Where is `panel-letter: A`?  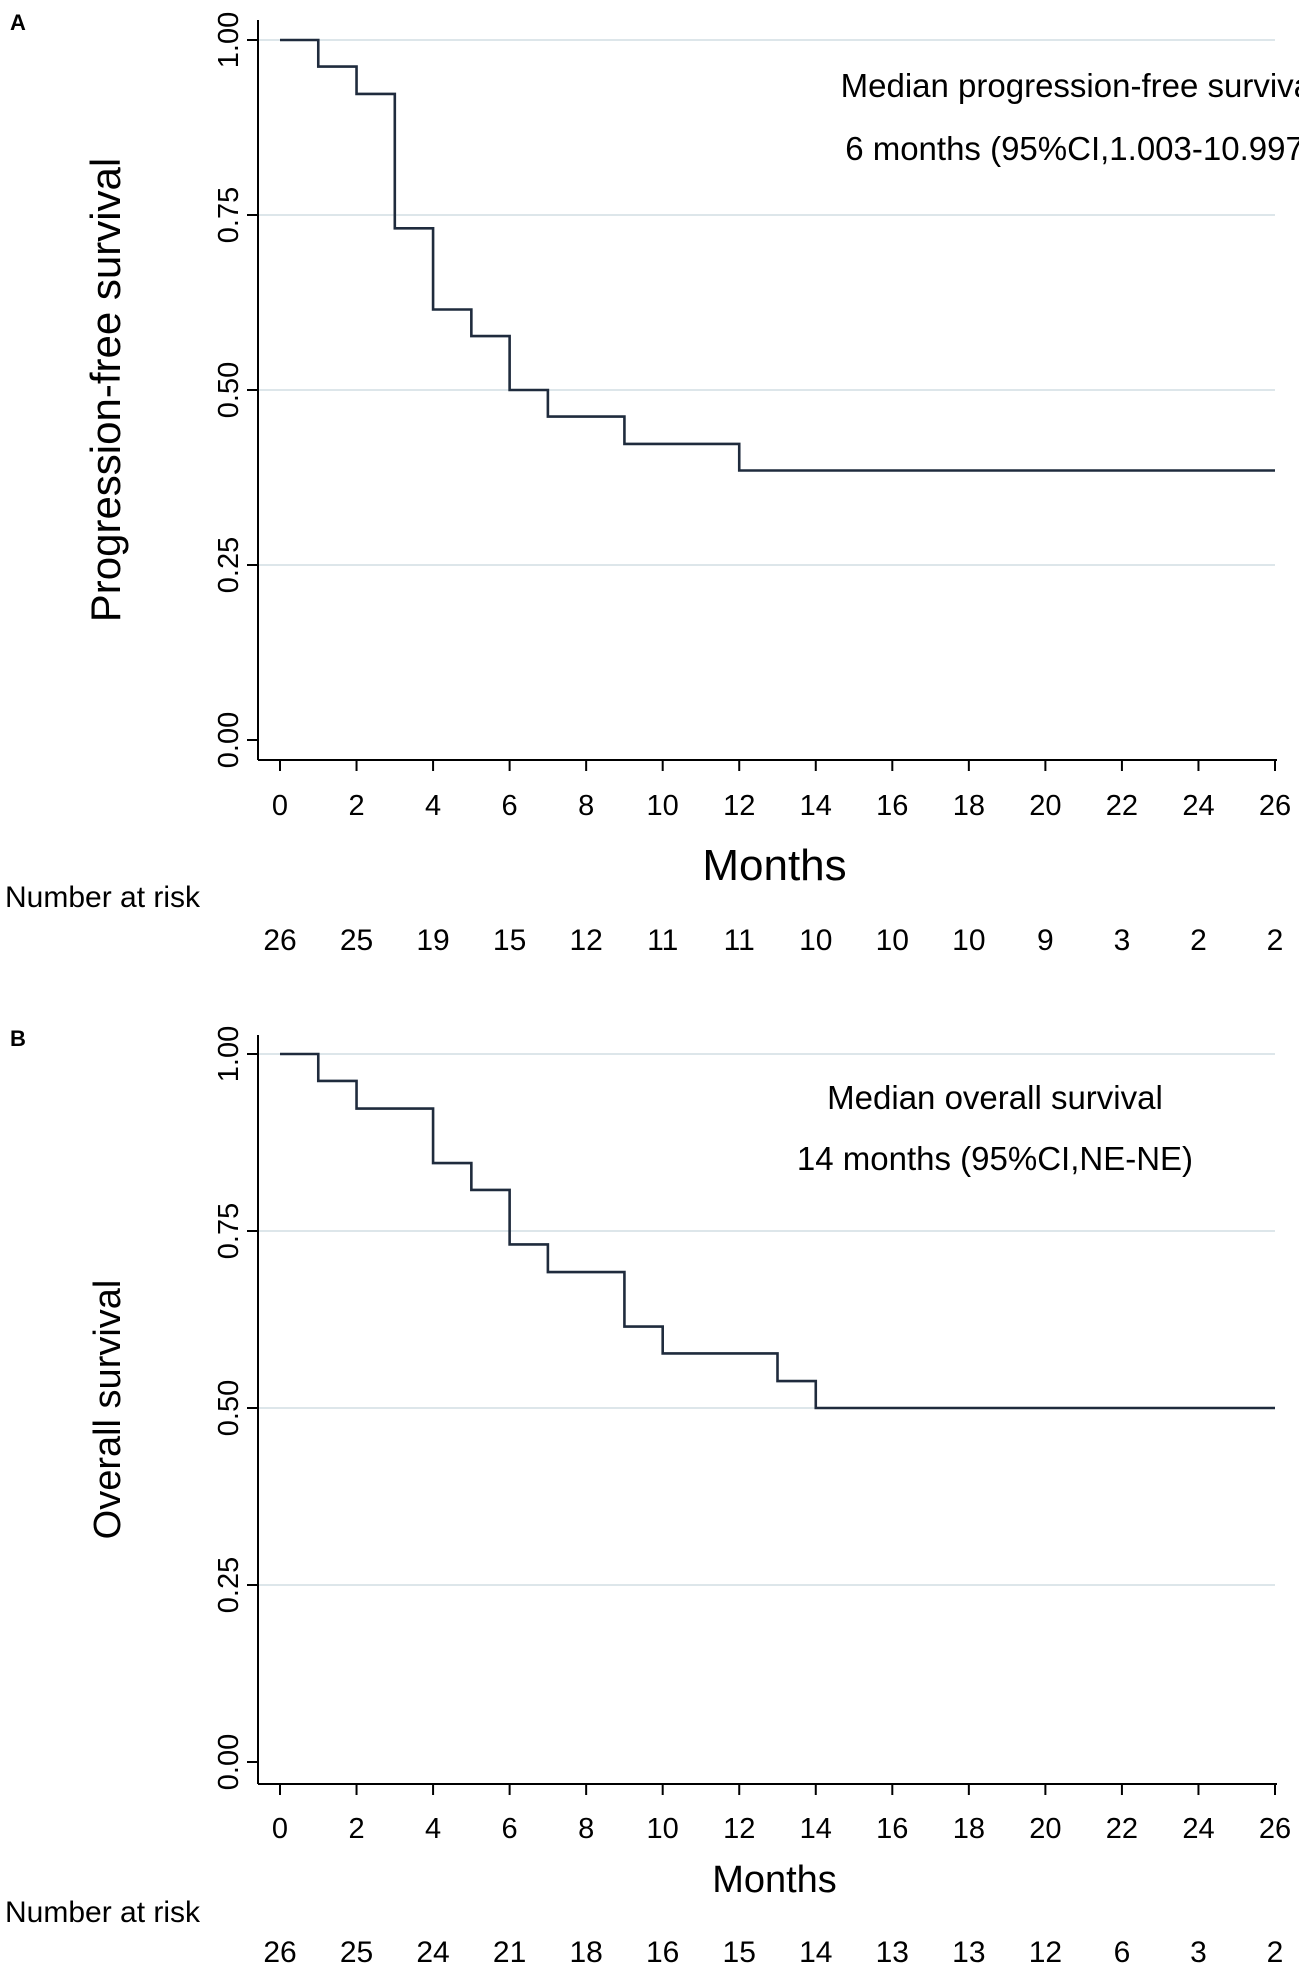
panel-letter: A is located at coordinates (18, 22).